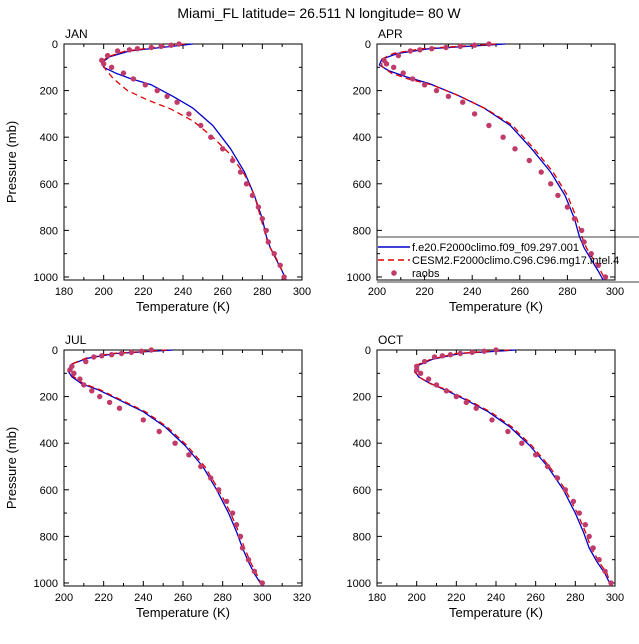 This screenshot has height=644, width=639. I want to click on legend-marker-raobs, so click(394, 273).